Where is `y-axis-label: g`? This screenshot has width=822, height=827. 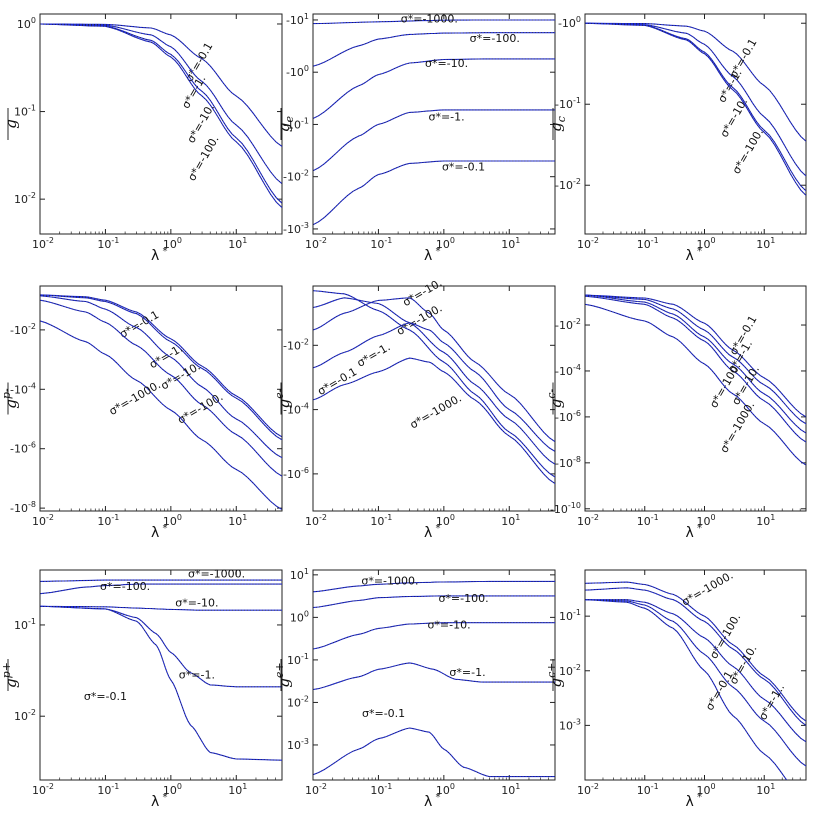 y-axis-label: g is located at coordinates (11, 124).